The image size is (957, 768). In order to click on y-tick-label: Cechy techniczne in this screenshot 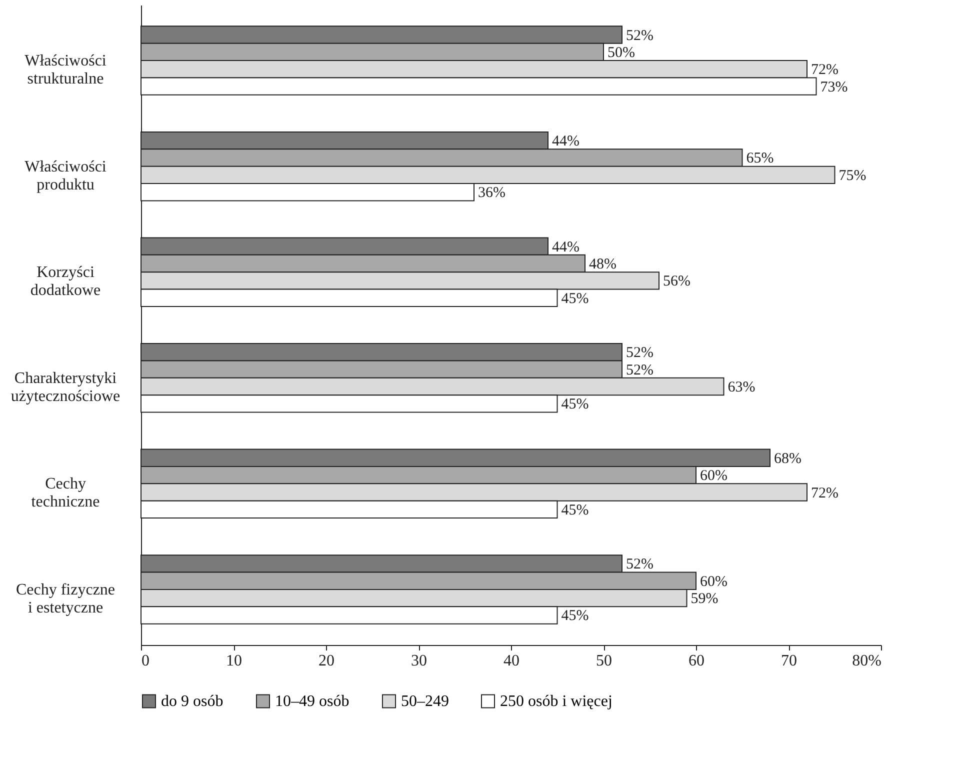, I will do `click(65, 493)`.